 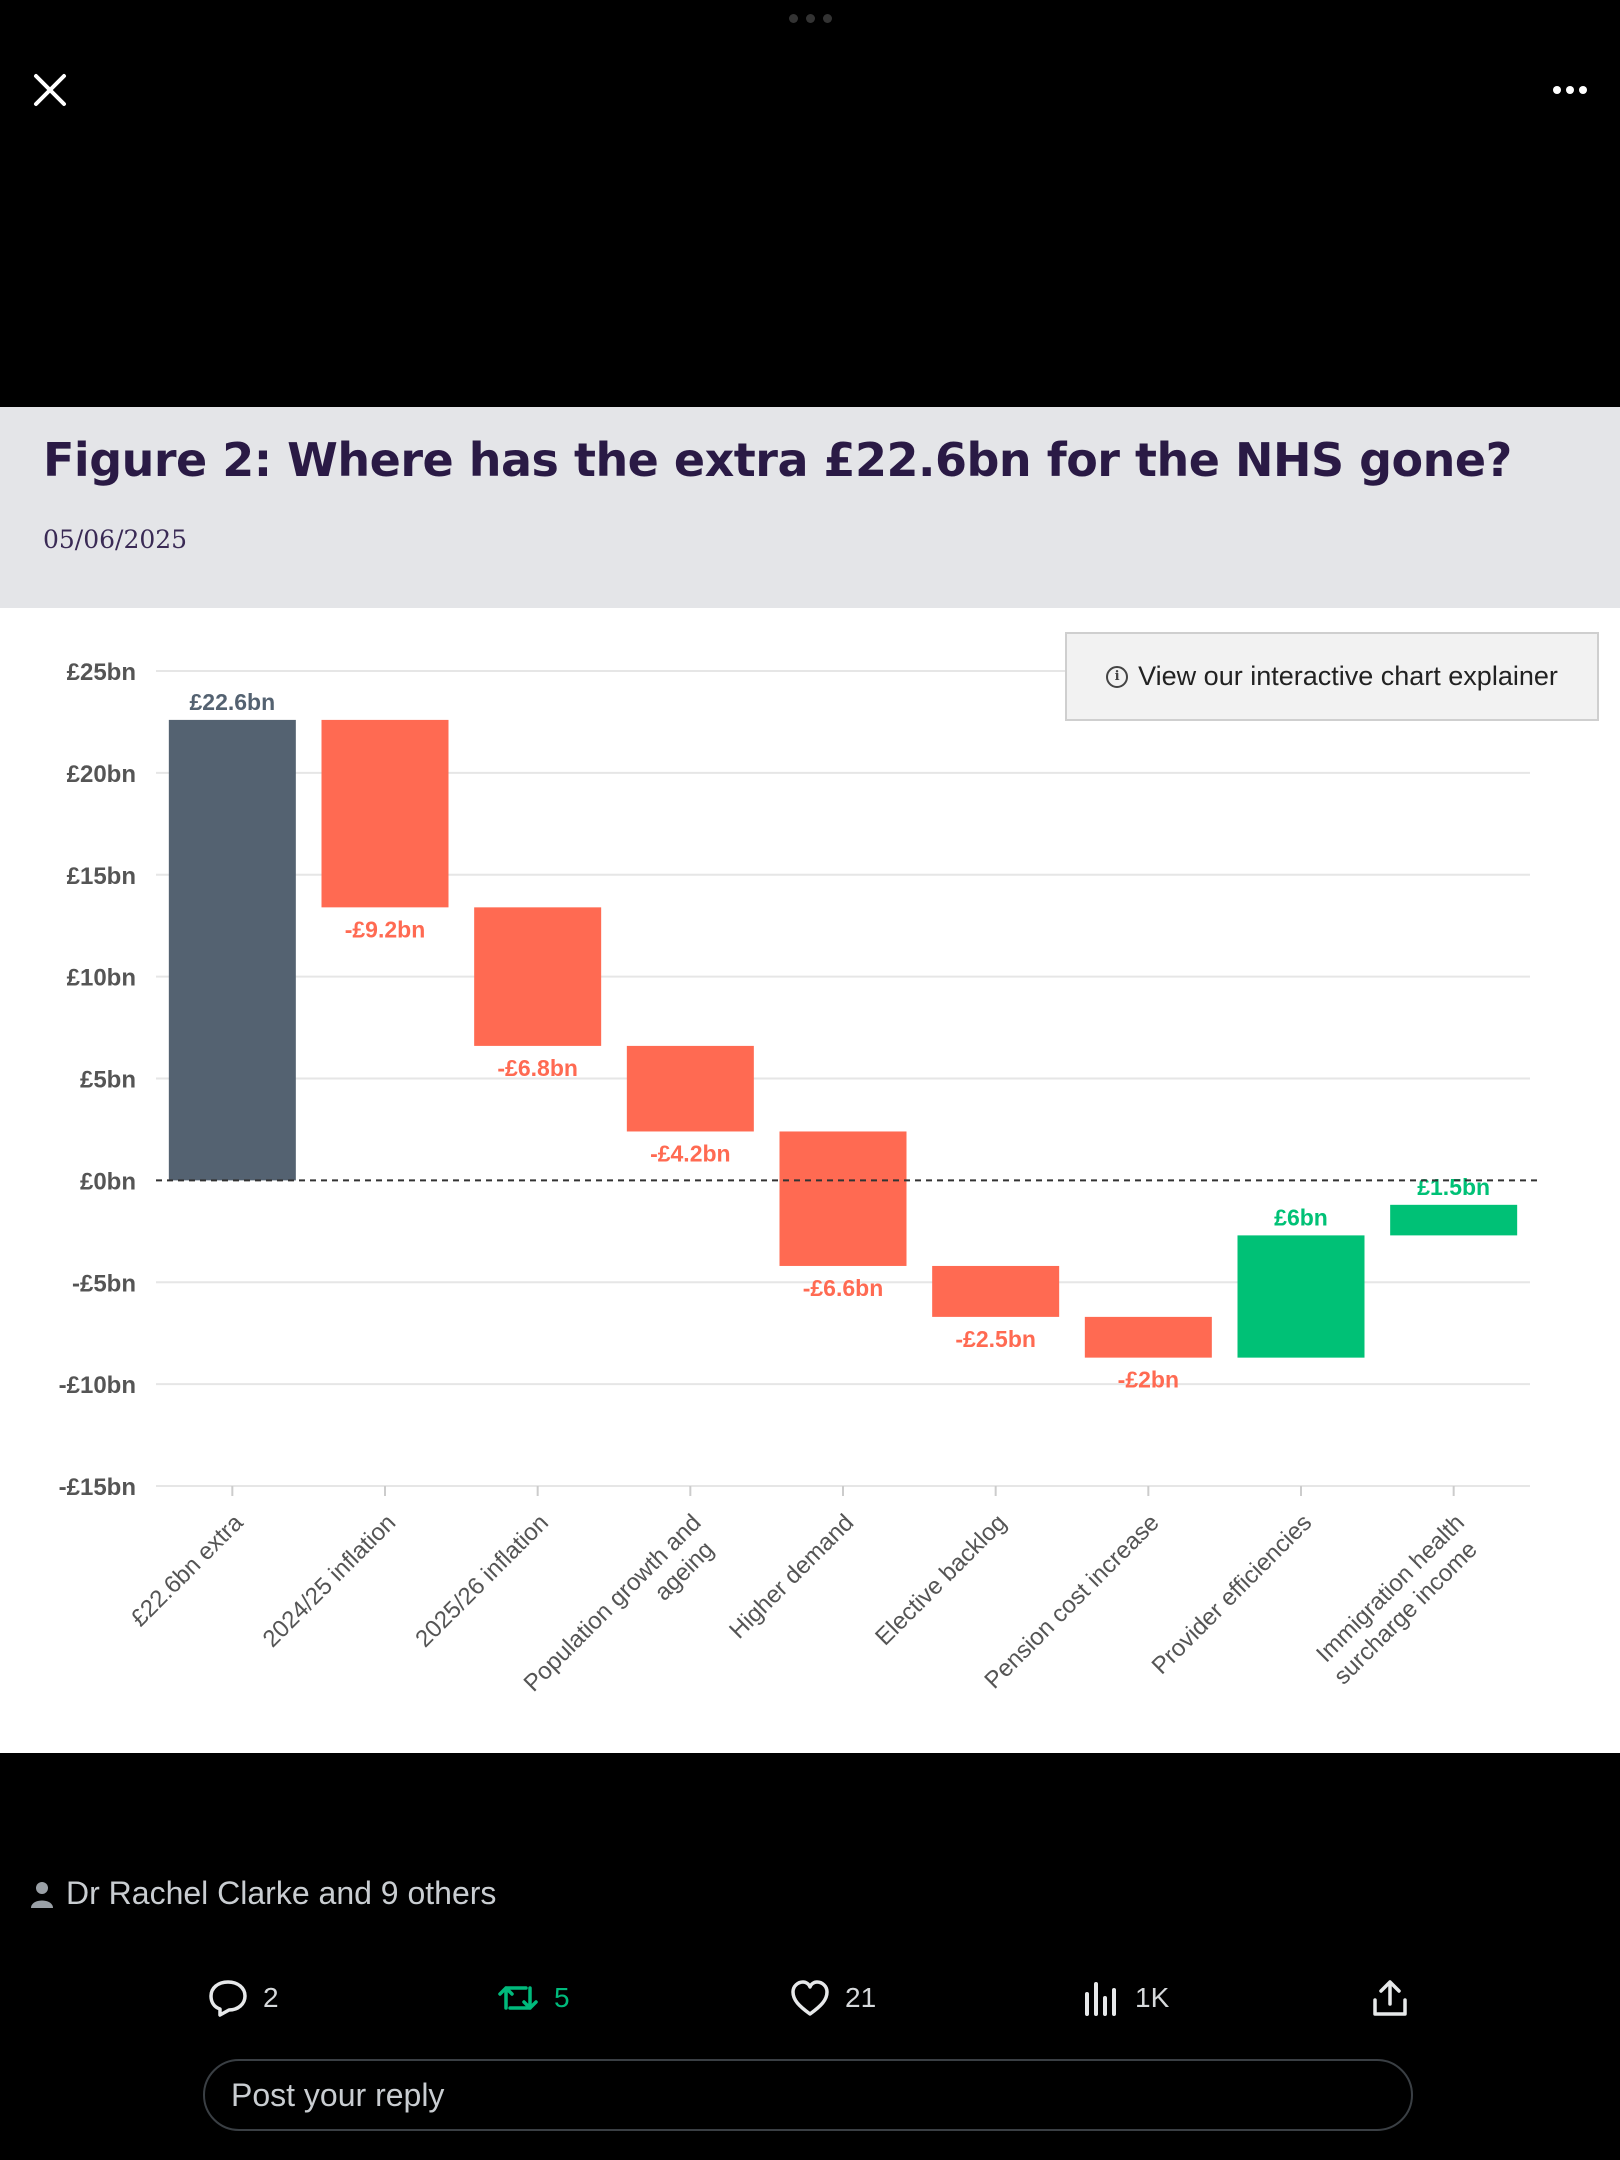 What do you see at coordinates (1348, 676) in the screenshot?
I see `chart-explainer-label: View our interactive chart explainer` at bounding box center [1348, 676].